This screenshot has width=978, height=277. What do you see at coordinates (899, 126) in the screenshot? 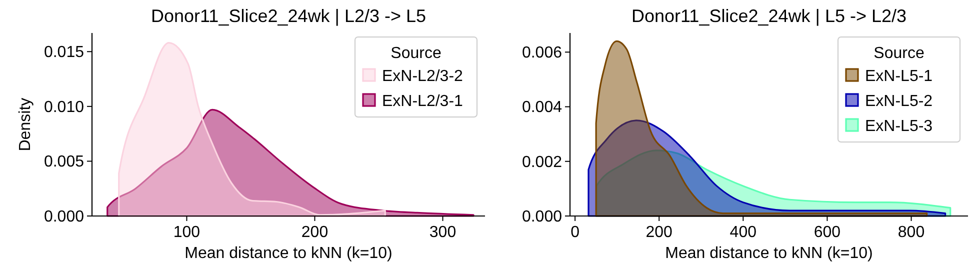
I see `legend-label: ExN-L5-3` at bounding box center [899, 126].